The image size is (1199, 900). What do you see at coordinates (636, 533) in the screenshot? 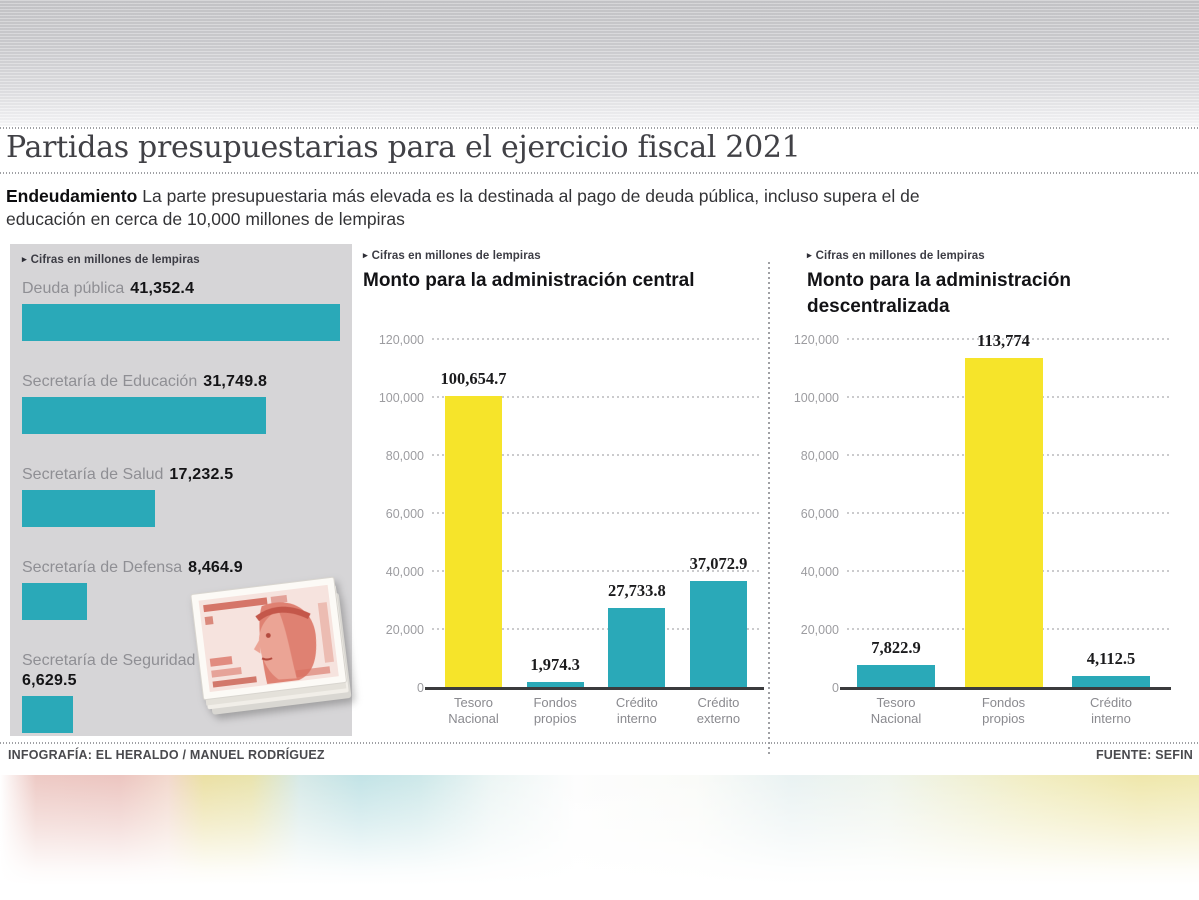
I see `bar-column: 27,733.8 Crédito interno` at bounding box center [636, 533].